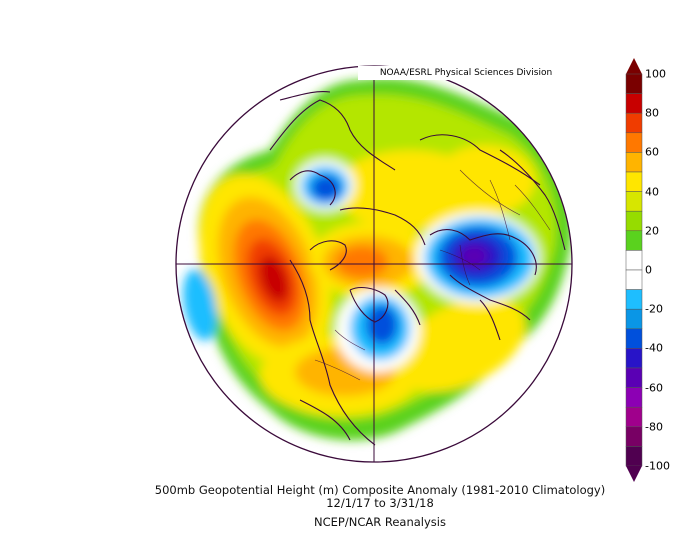 The image size is (700, 542). I want to click on date-range: 12/1/17 to 3/31/18, so click(380, 503).